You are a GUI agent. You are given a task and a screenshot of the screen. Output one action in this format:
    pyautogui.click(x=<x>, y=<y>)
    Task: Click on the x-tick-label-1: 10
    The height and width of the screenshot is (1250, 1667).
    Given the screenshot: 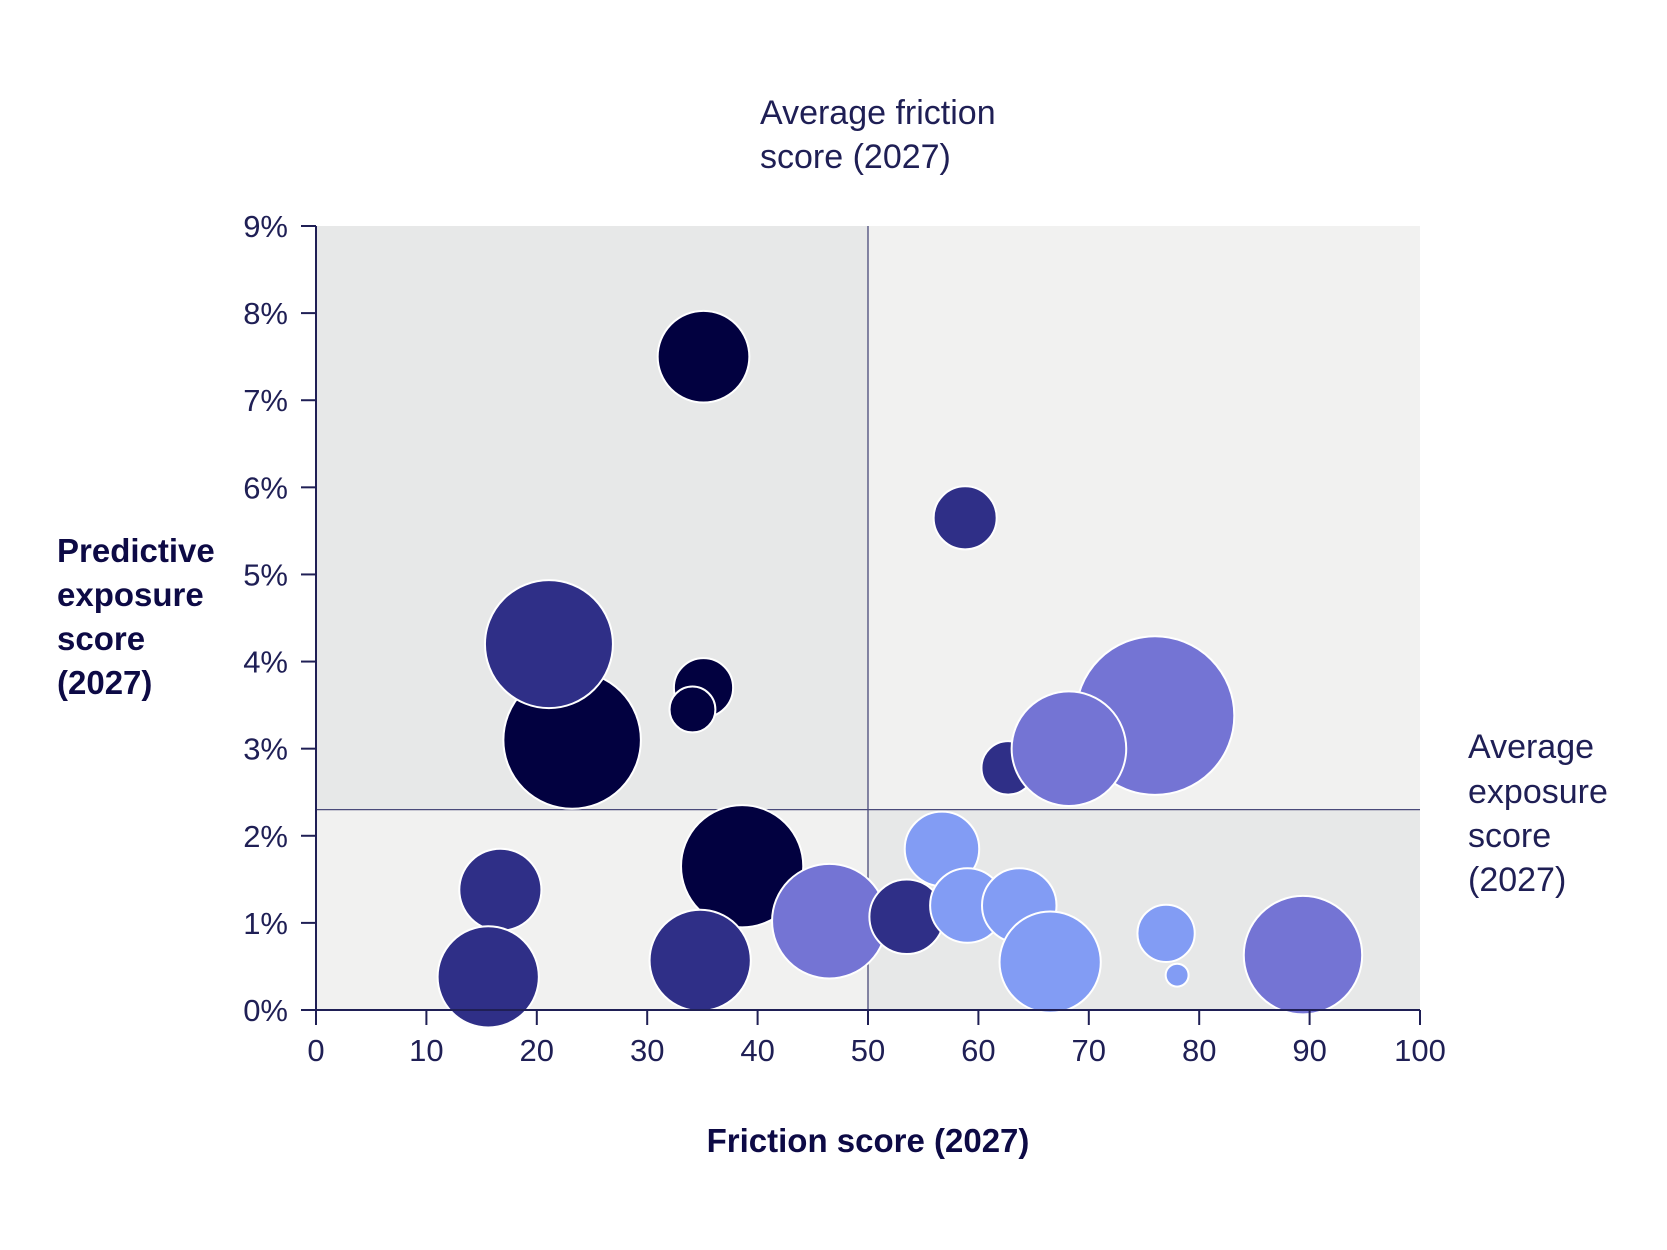 What is the action you would take?
    pyautogui.click(x=426, y=1050)
    